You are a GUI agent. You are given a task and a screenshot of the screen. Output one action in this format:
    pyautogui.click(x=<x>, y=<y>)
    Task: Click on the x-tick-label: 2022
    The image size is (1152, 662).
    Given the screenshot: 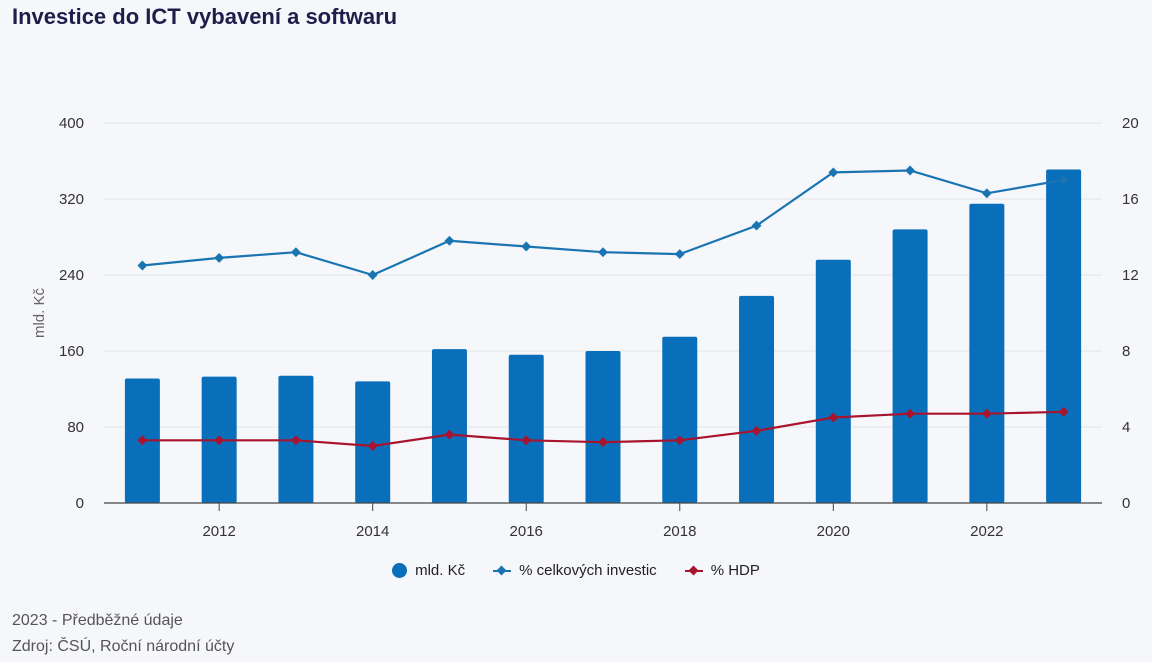 What is the action you would take?
    pyautogui.click(x=986, y=531)
    